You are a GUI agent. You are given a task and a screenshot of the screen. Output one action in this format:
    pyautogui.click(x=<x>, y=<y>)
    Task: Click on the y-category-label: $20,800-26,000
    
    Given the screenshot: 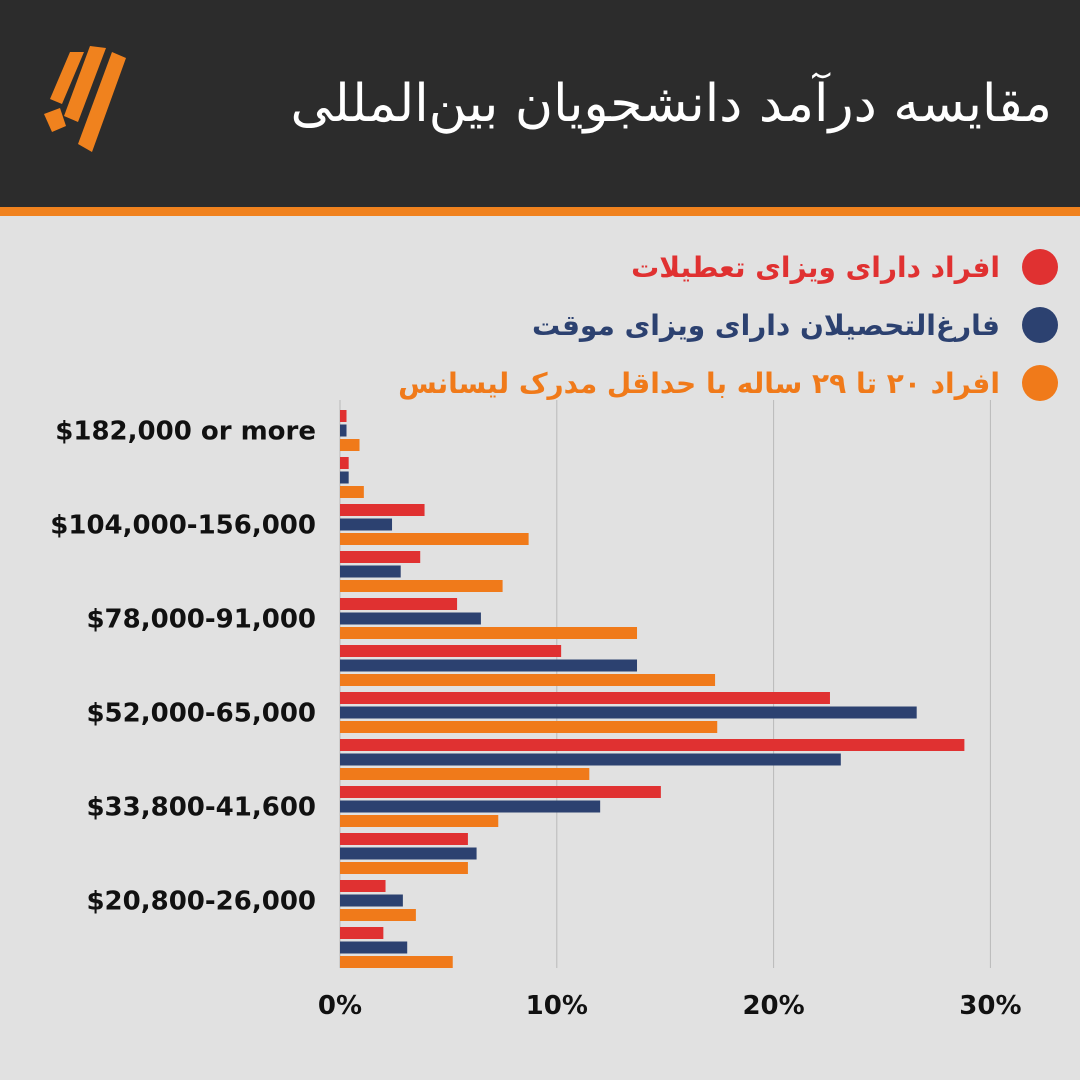 What is the action you would take?
    pyautogui.click(x=201, y=902)
    